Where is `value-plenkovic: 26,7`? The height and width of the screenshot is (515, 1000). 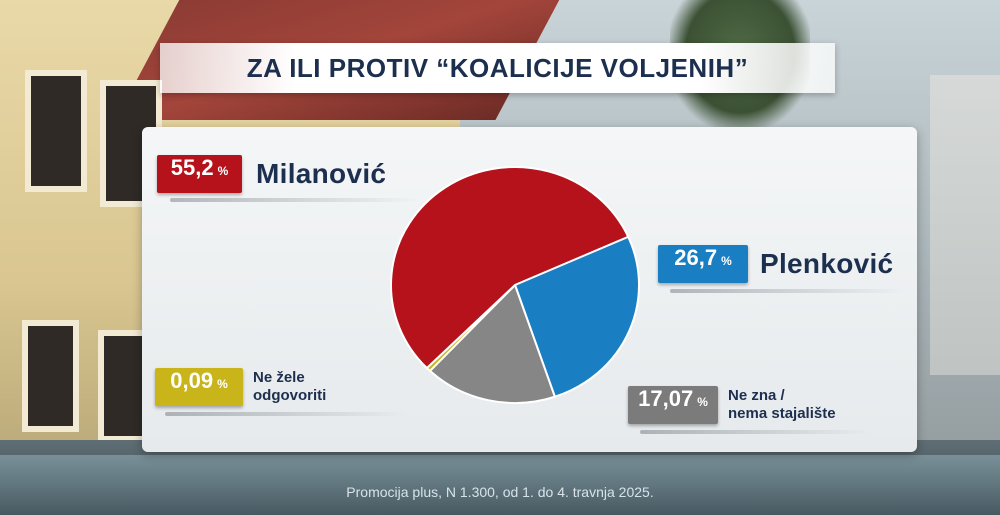
value-plenkovic: 26,7 is located at coordinates (696, 257).